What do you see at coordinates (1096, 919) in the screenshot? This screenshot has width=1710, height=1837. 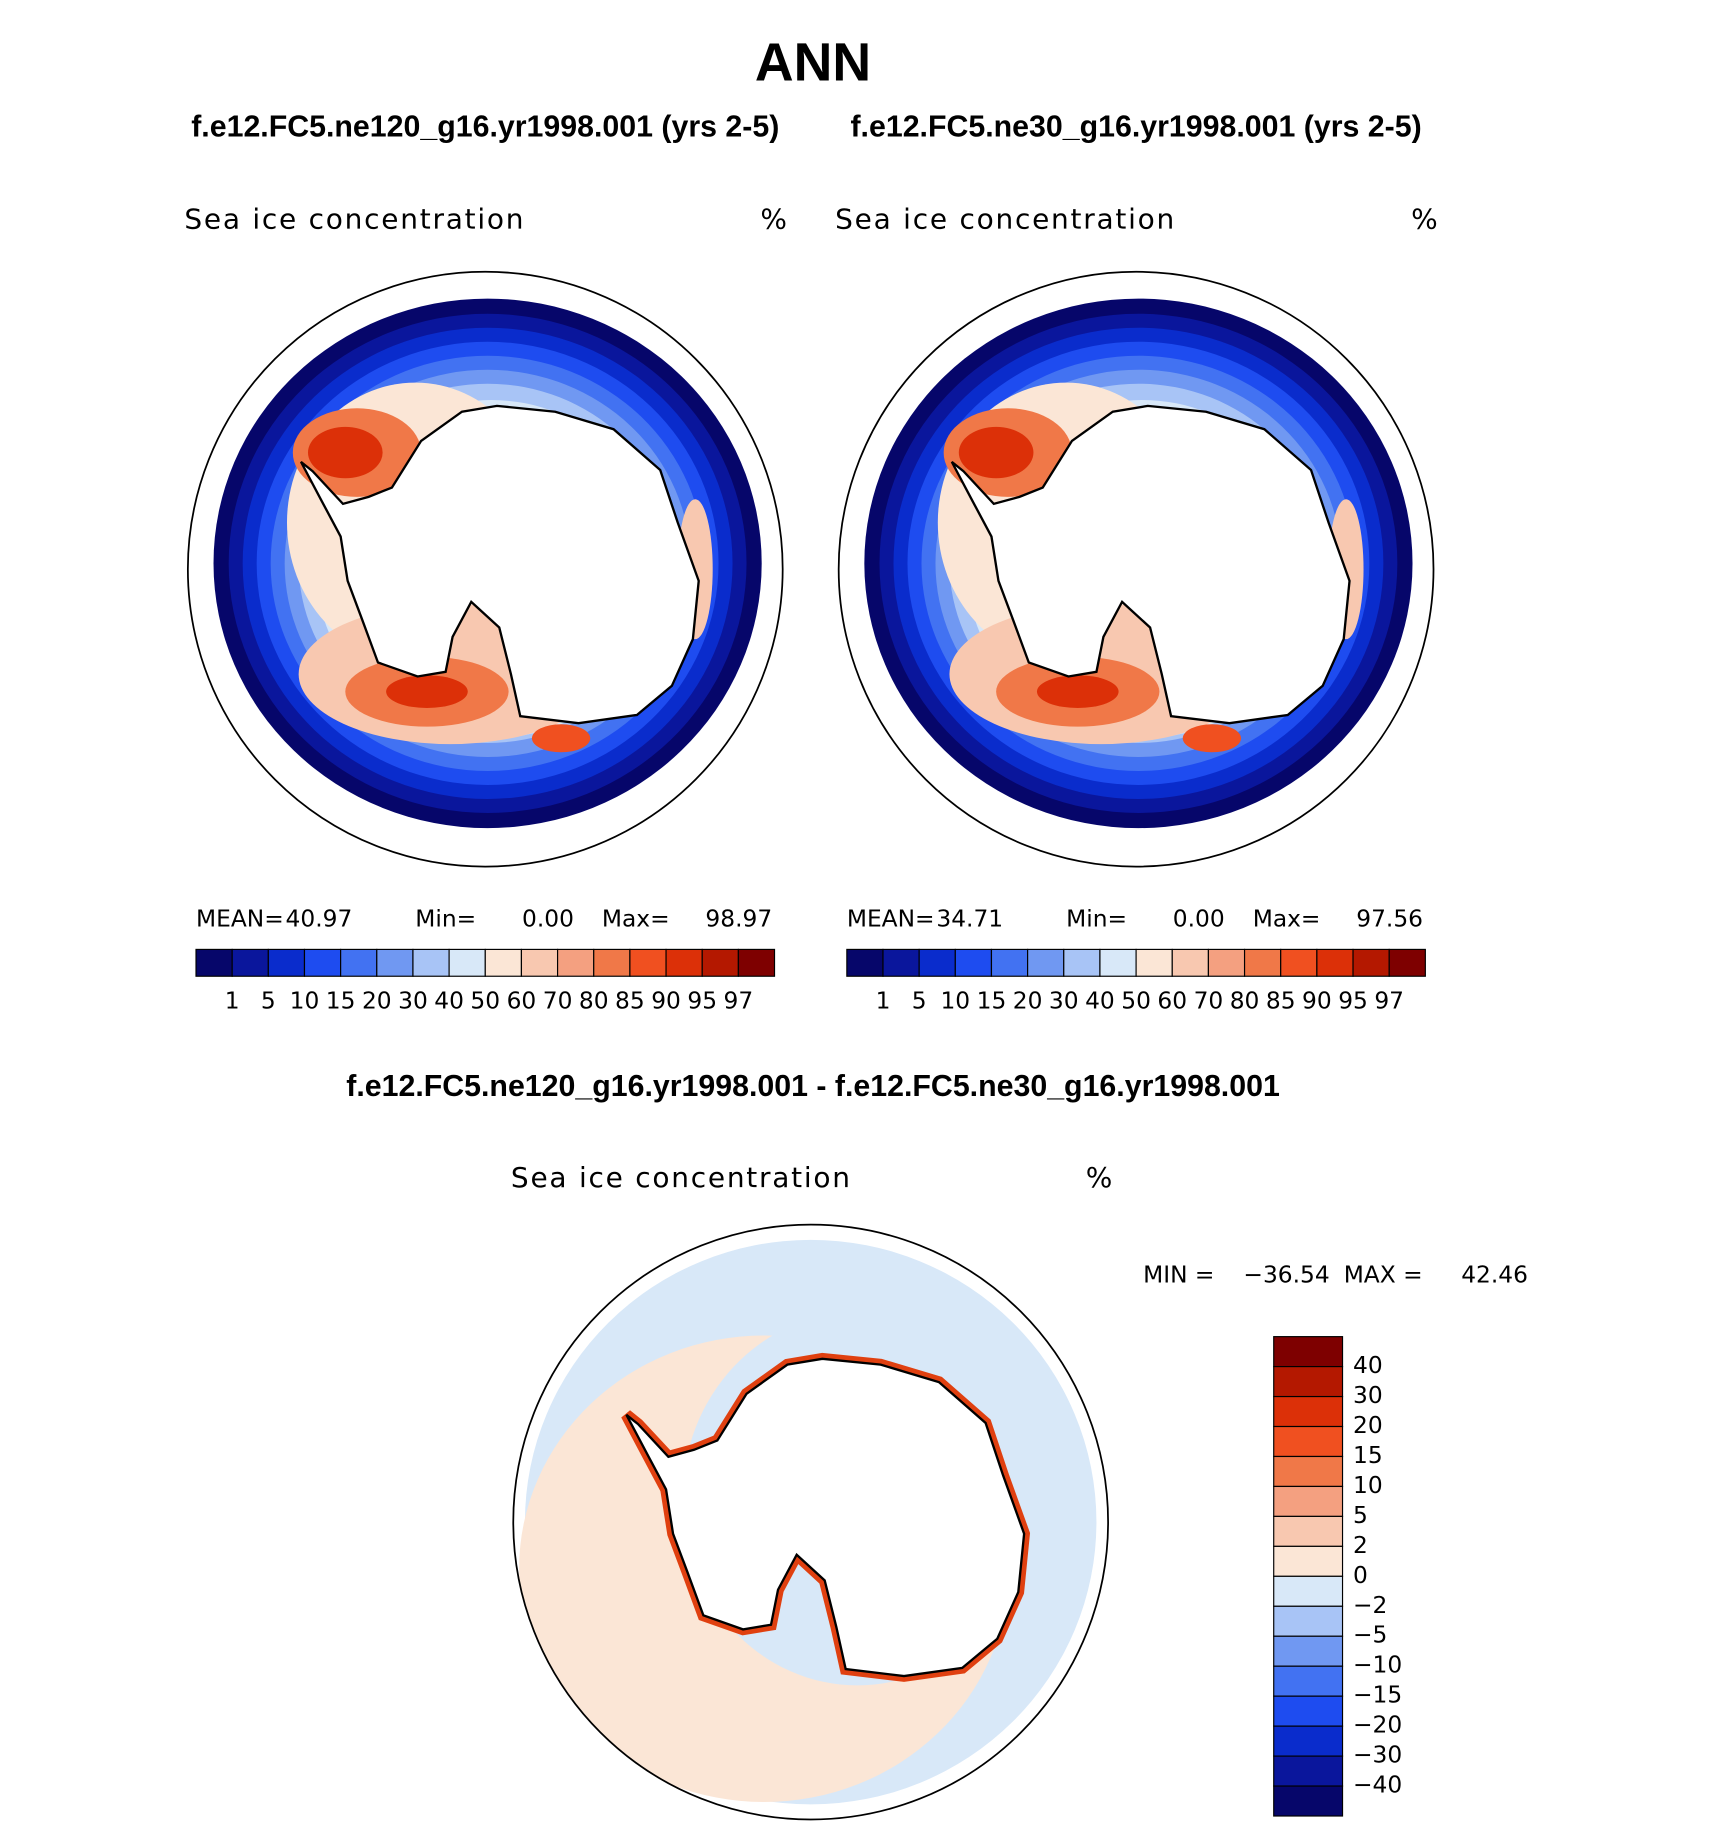 I see `stat-text: Min=` at bounding box center [1096, 919].